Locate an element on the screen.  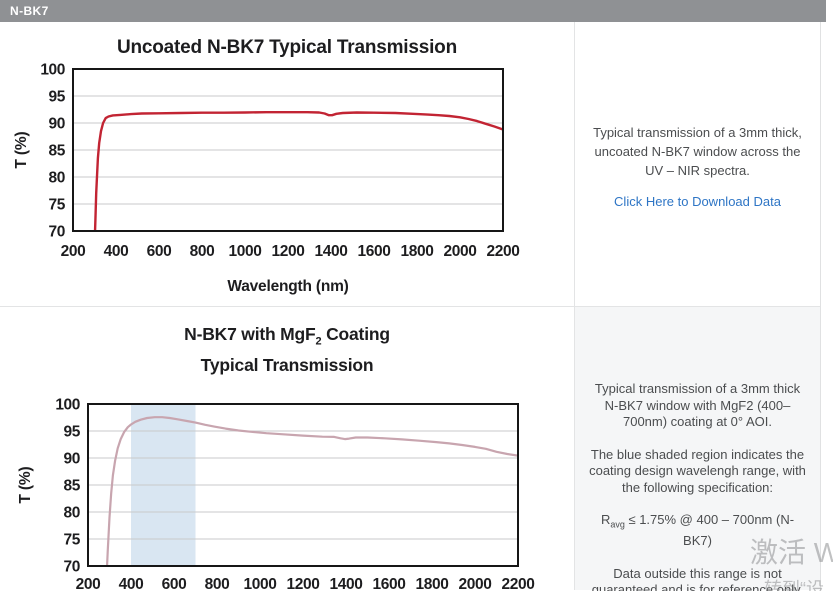
x-axis-title: Wavelength (nm) is located at coordinates (287, 286).